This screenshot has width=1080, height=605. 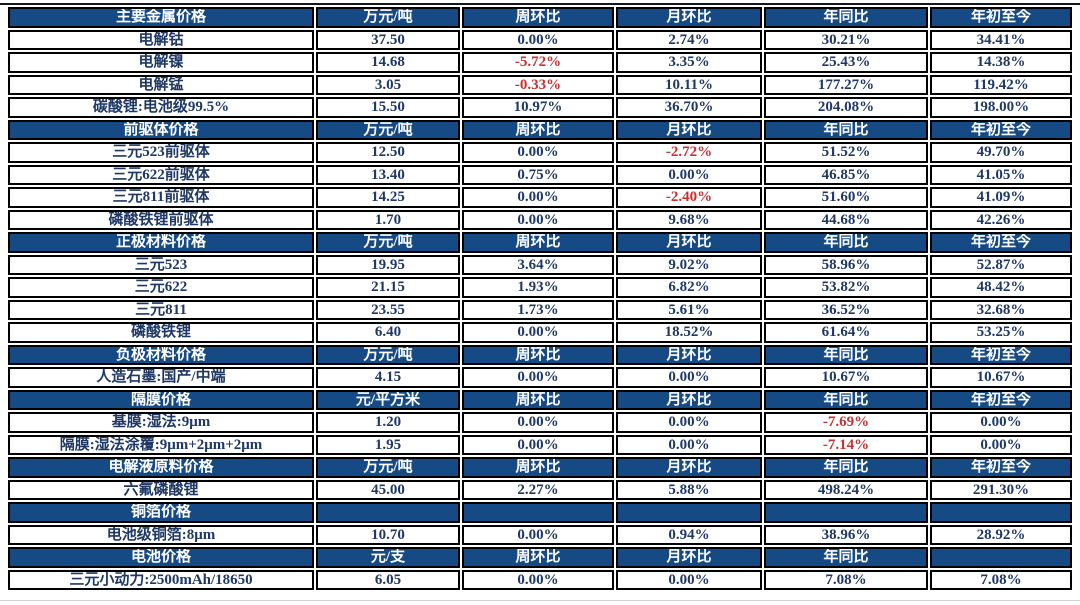 I want to click on table-row: 三元523前驱体 12.50 0.00% -2.72% 51.52% 49.70%, so click(x=540, y=152).